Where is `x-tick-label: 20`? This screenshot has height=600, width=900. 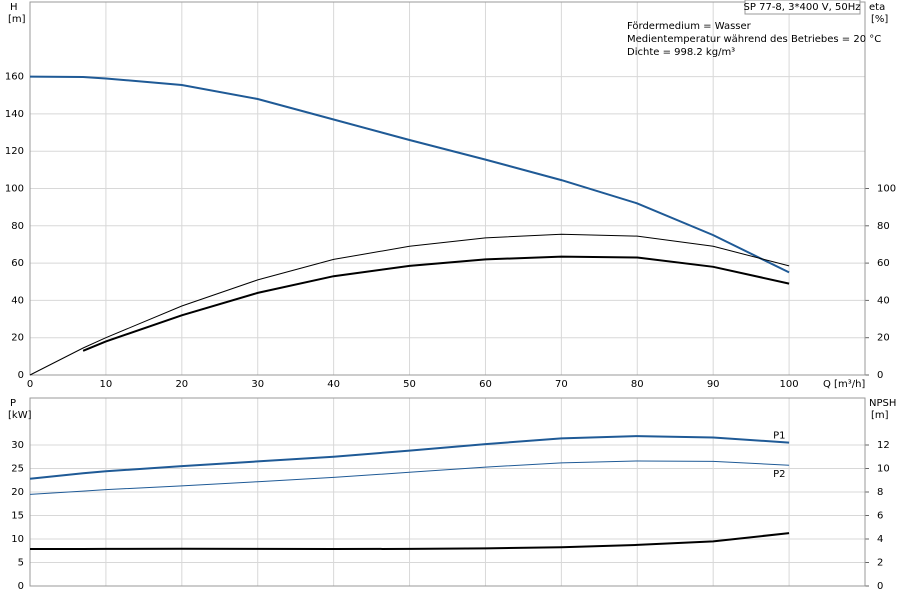
x-tick-label: 20 is located at coordinates (181, 384).